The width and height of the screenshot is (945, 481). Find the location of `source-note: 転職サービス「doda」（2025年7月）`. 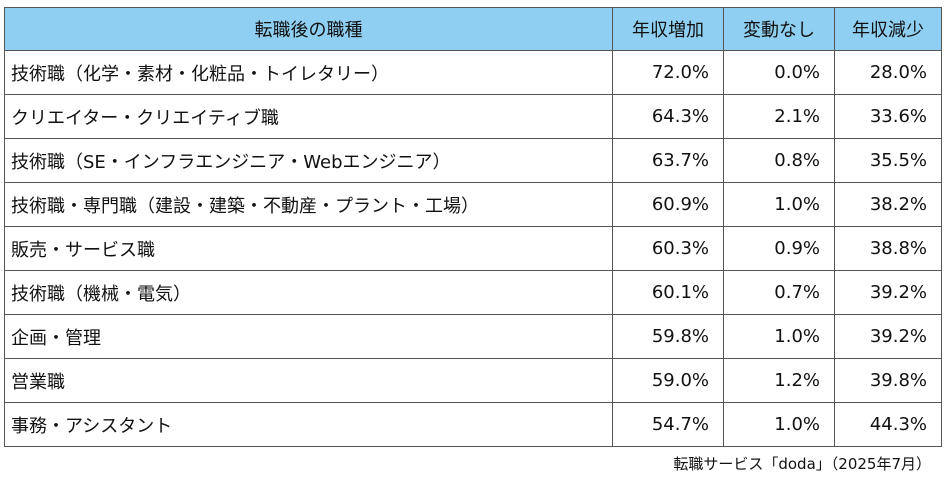

source-note: 転職サービス「doda」（2025年7月） is located at coordinates (802, 464).